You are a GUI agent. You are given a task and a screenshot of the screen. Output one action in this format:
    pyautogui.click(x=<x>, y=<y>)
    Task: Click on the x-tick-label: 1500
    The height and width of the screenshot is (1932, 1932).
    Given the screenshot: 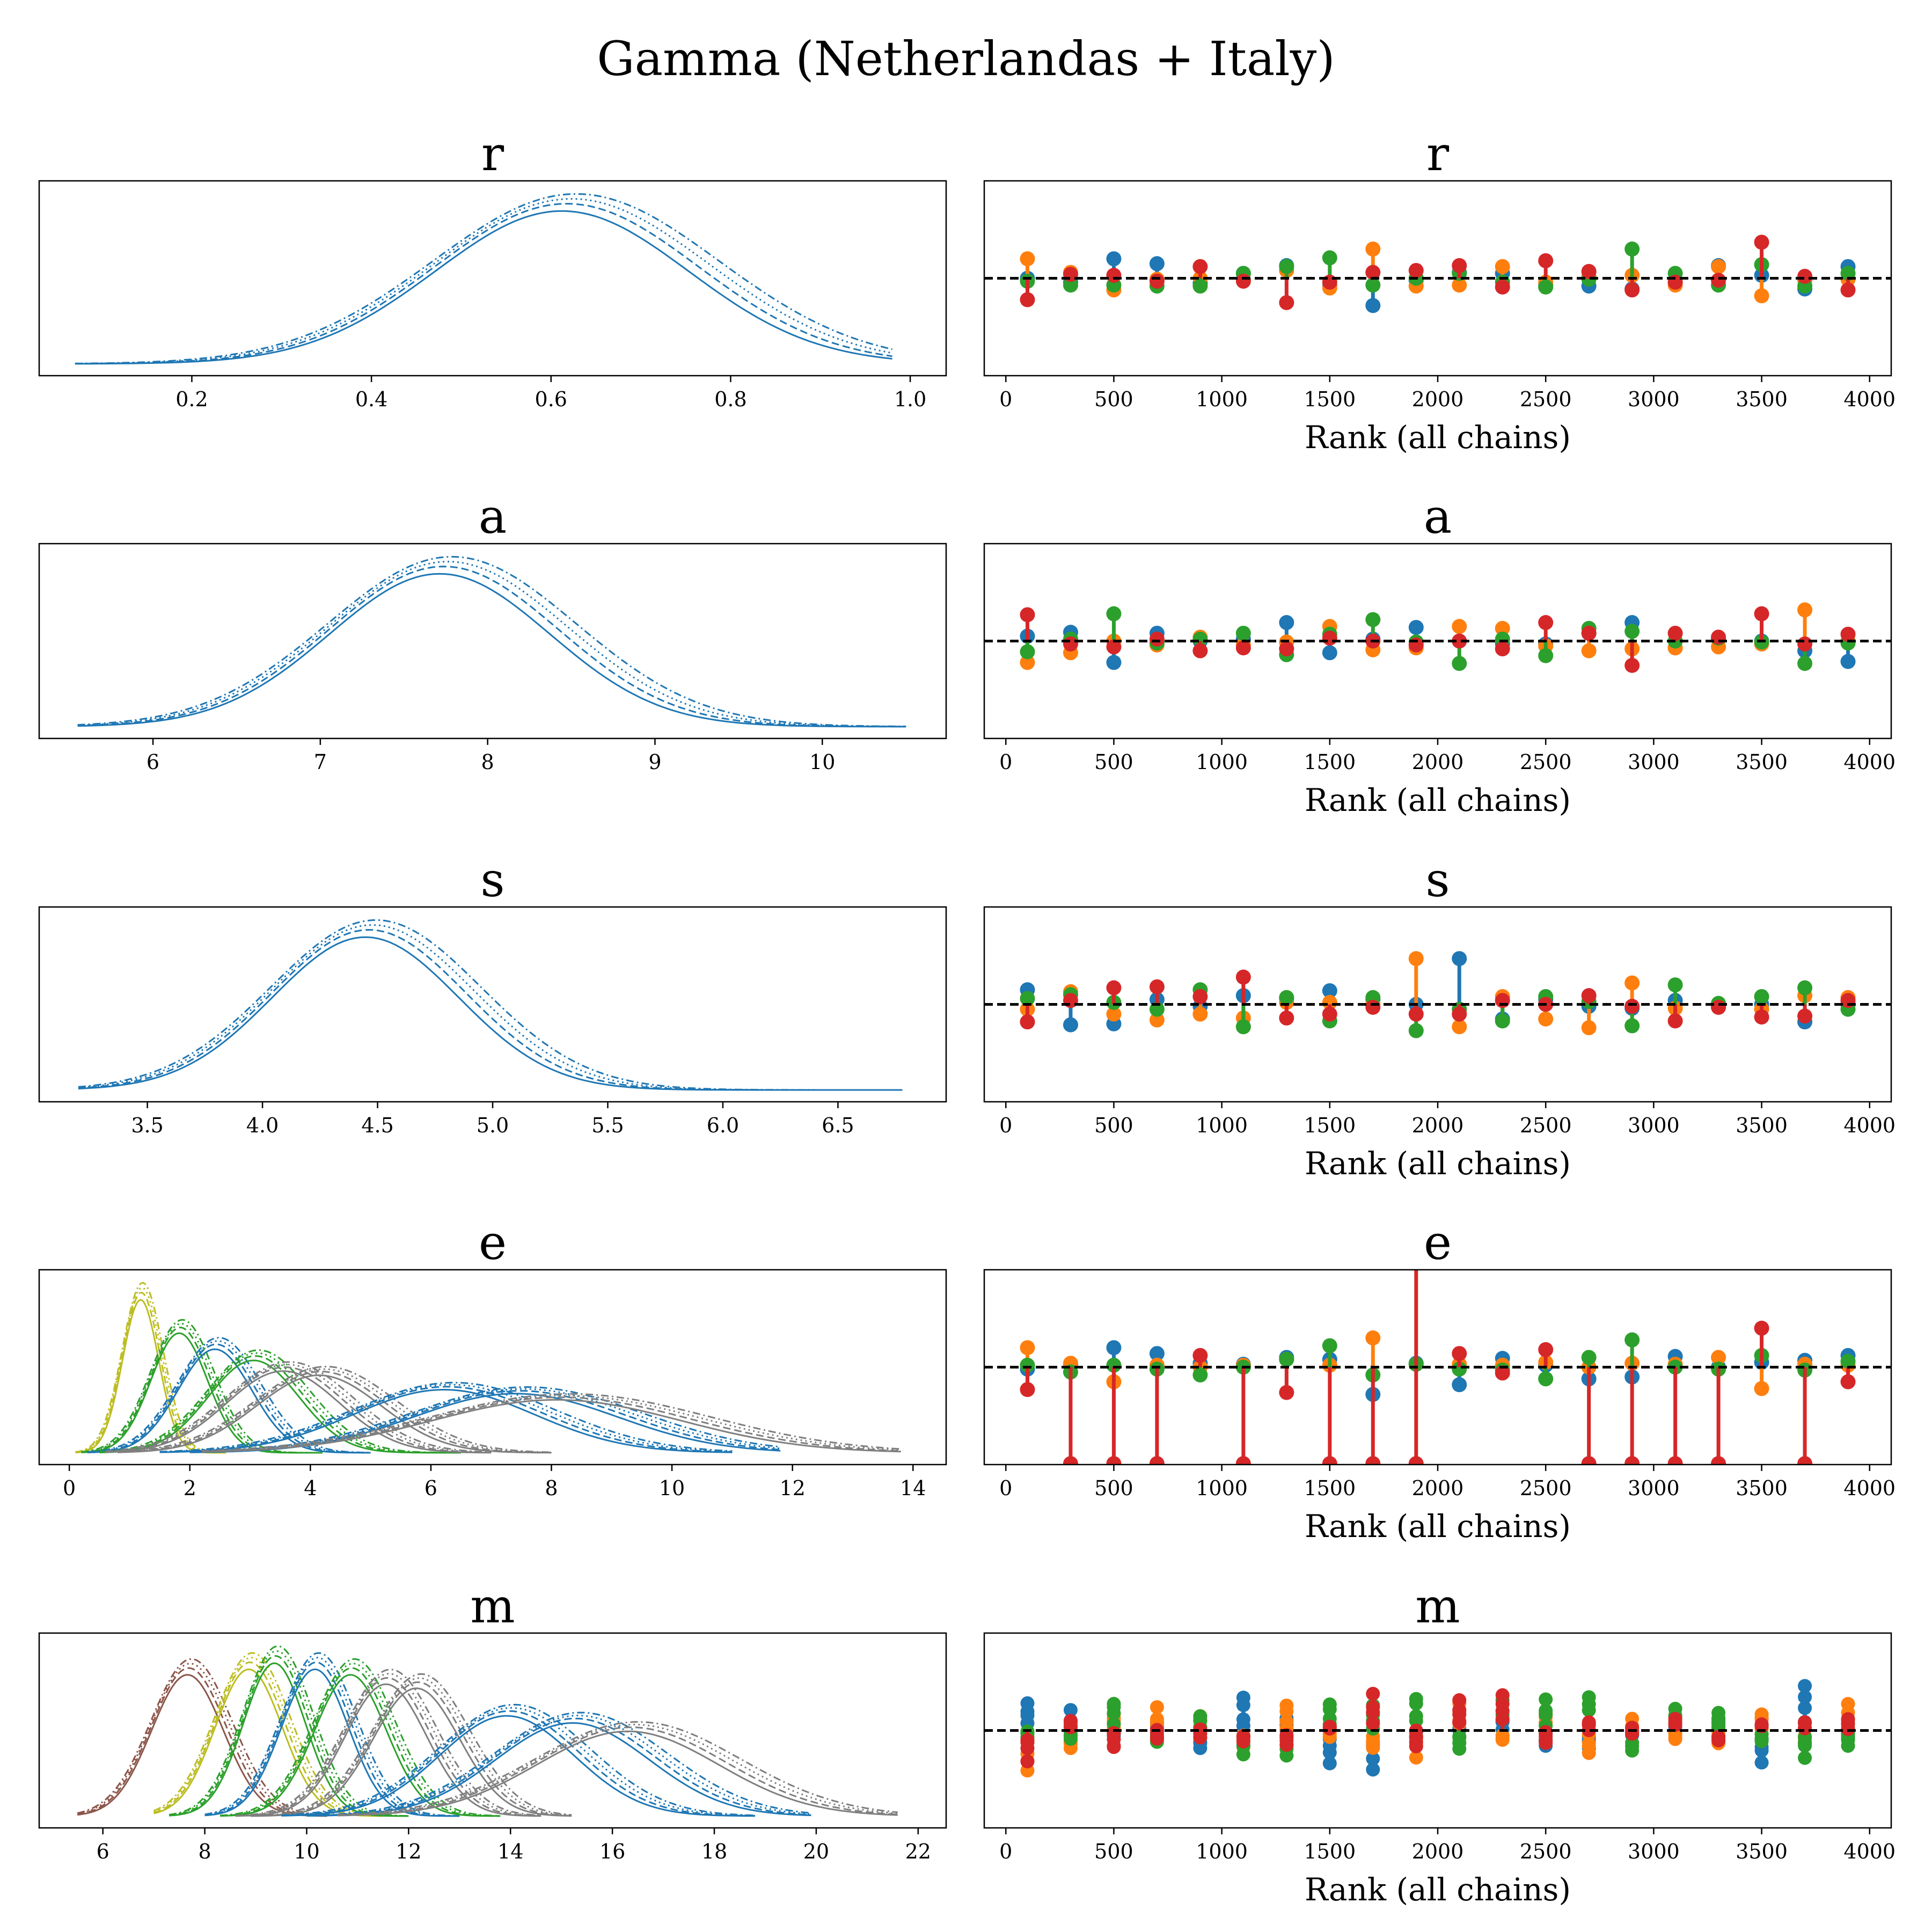 What is the action you would take?
    pyautogui.click(x=1330, y=762)
    